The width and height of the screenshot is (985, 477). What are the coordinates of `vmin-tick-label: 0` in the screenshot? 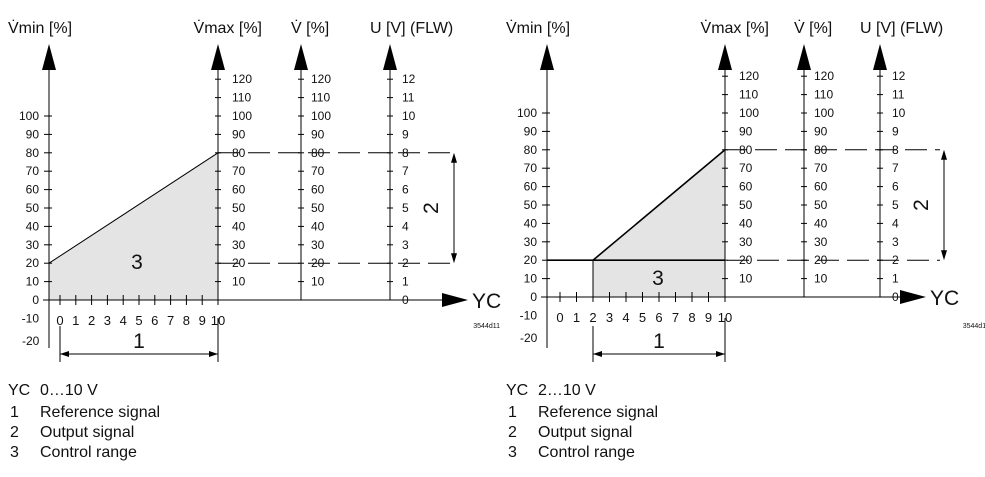 It's located at (35, 300).